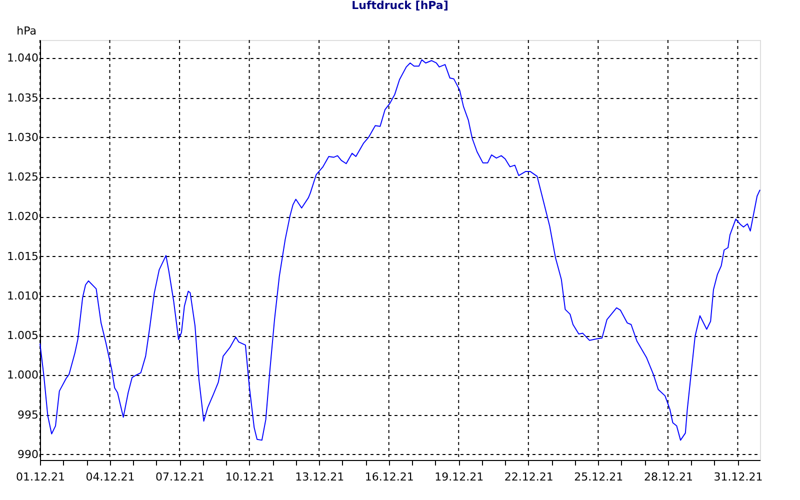 This screenshot has height=500, width=800. What do you see at coordinates (28, 454) in the screenshot?
I see `y-tick-label: 990` at bounding box center [28, 454].